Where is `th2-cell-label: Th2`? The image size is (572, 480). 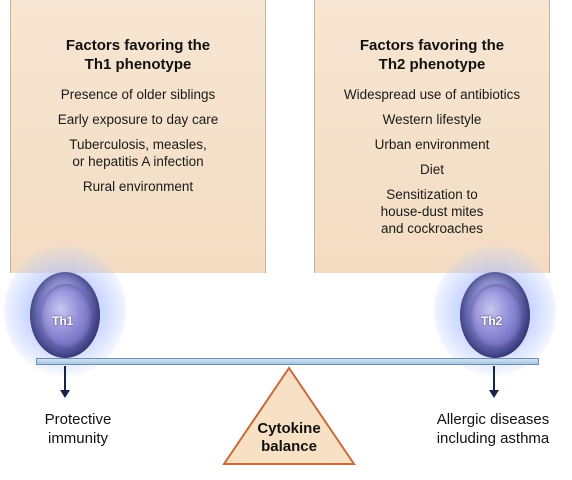 th2-cell-label: Th2 is located at coordinates (492, 321).